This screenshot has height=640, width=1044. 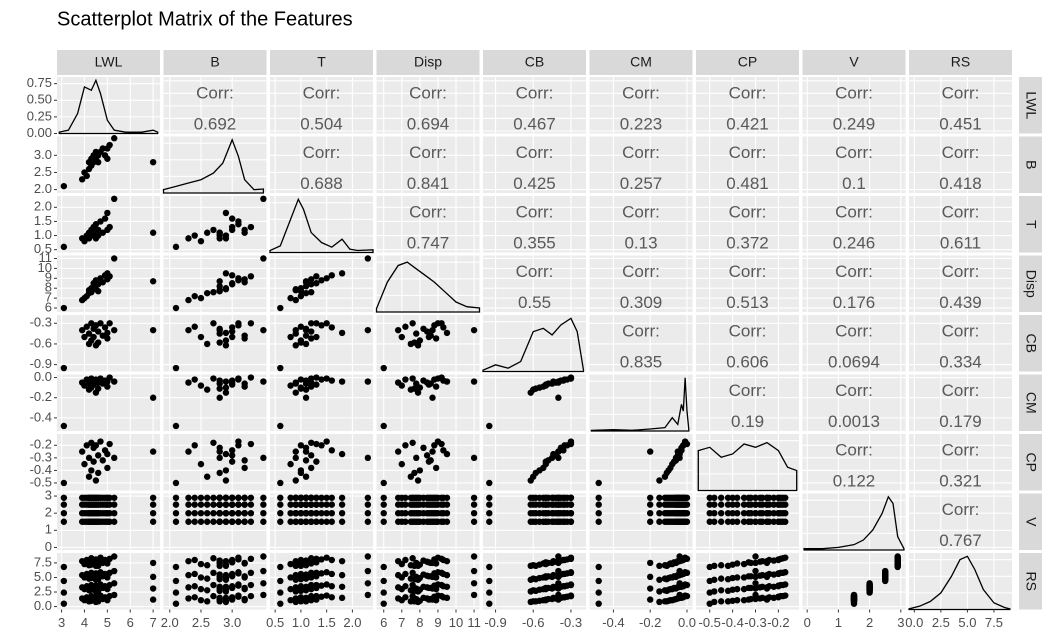 What do you see at coordinates (41, 322) in the screenshot?
I see `y-tick-label: -0.3` at bounding box center [41, 322].